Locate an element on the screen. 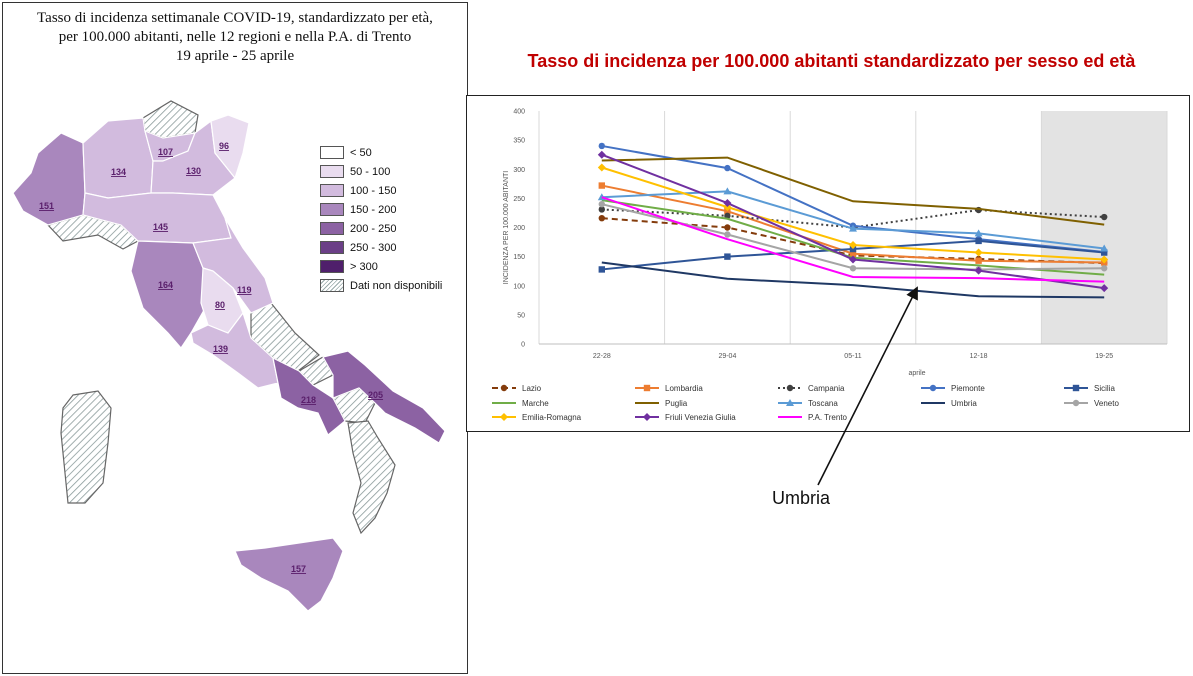 This screenshot has height=676, width=1193. legend-entry: Sicilia is located at coordinates (1089, 388).